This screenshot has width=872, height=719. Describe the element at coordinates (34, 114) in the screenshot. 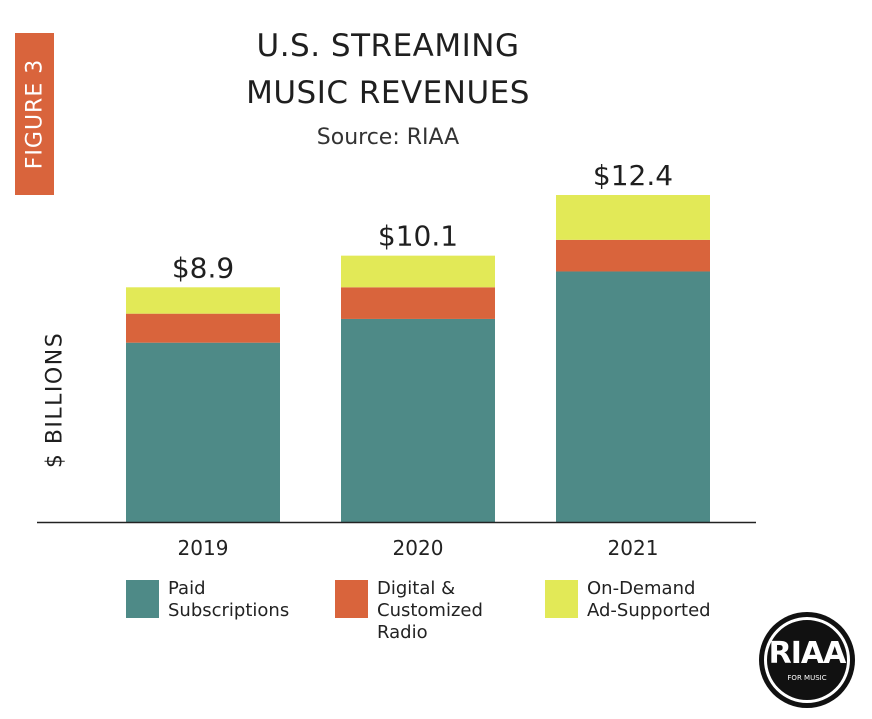

I see `figure-label-tag: FIGURE 3` at that location.